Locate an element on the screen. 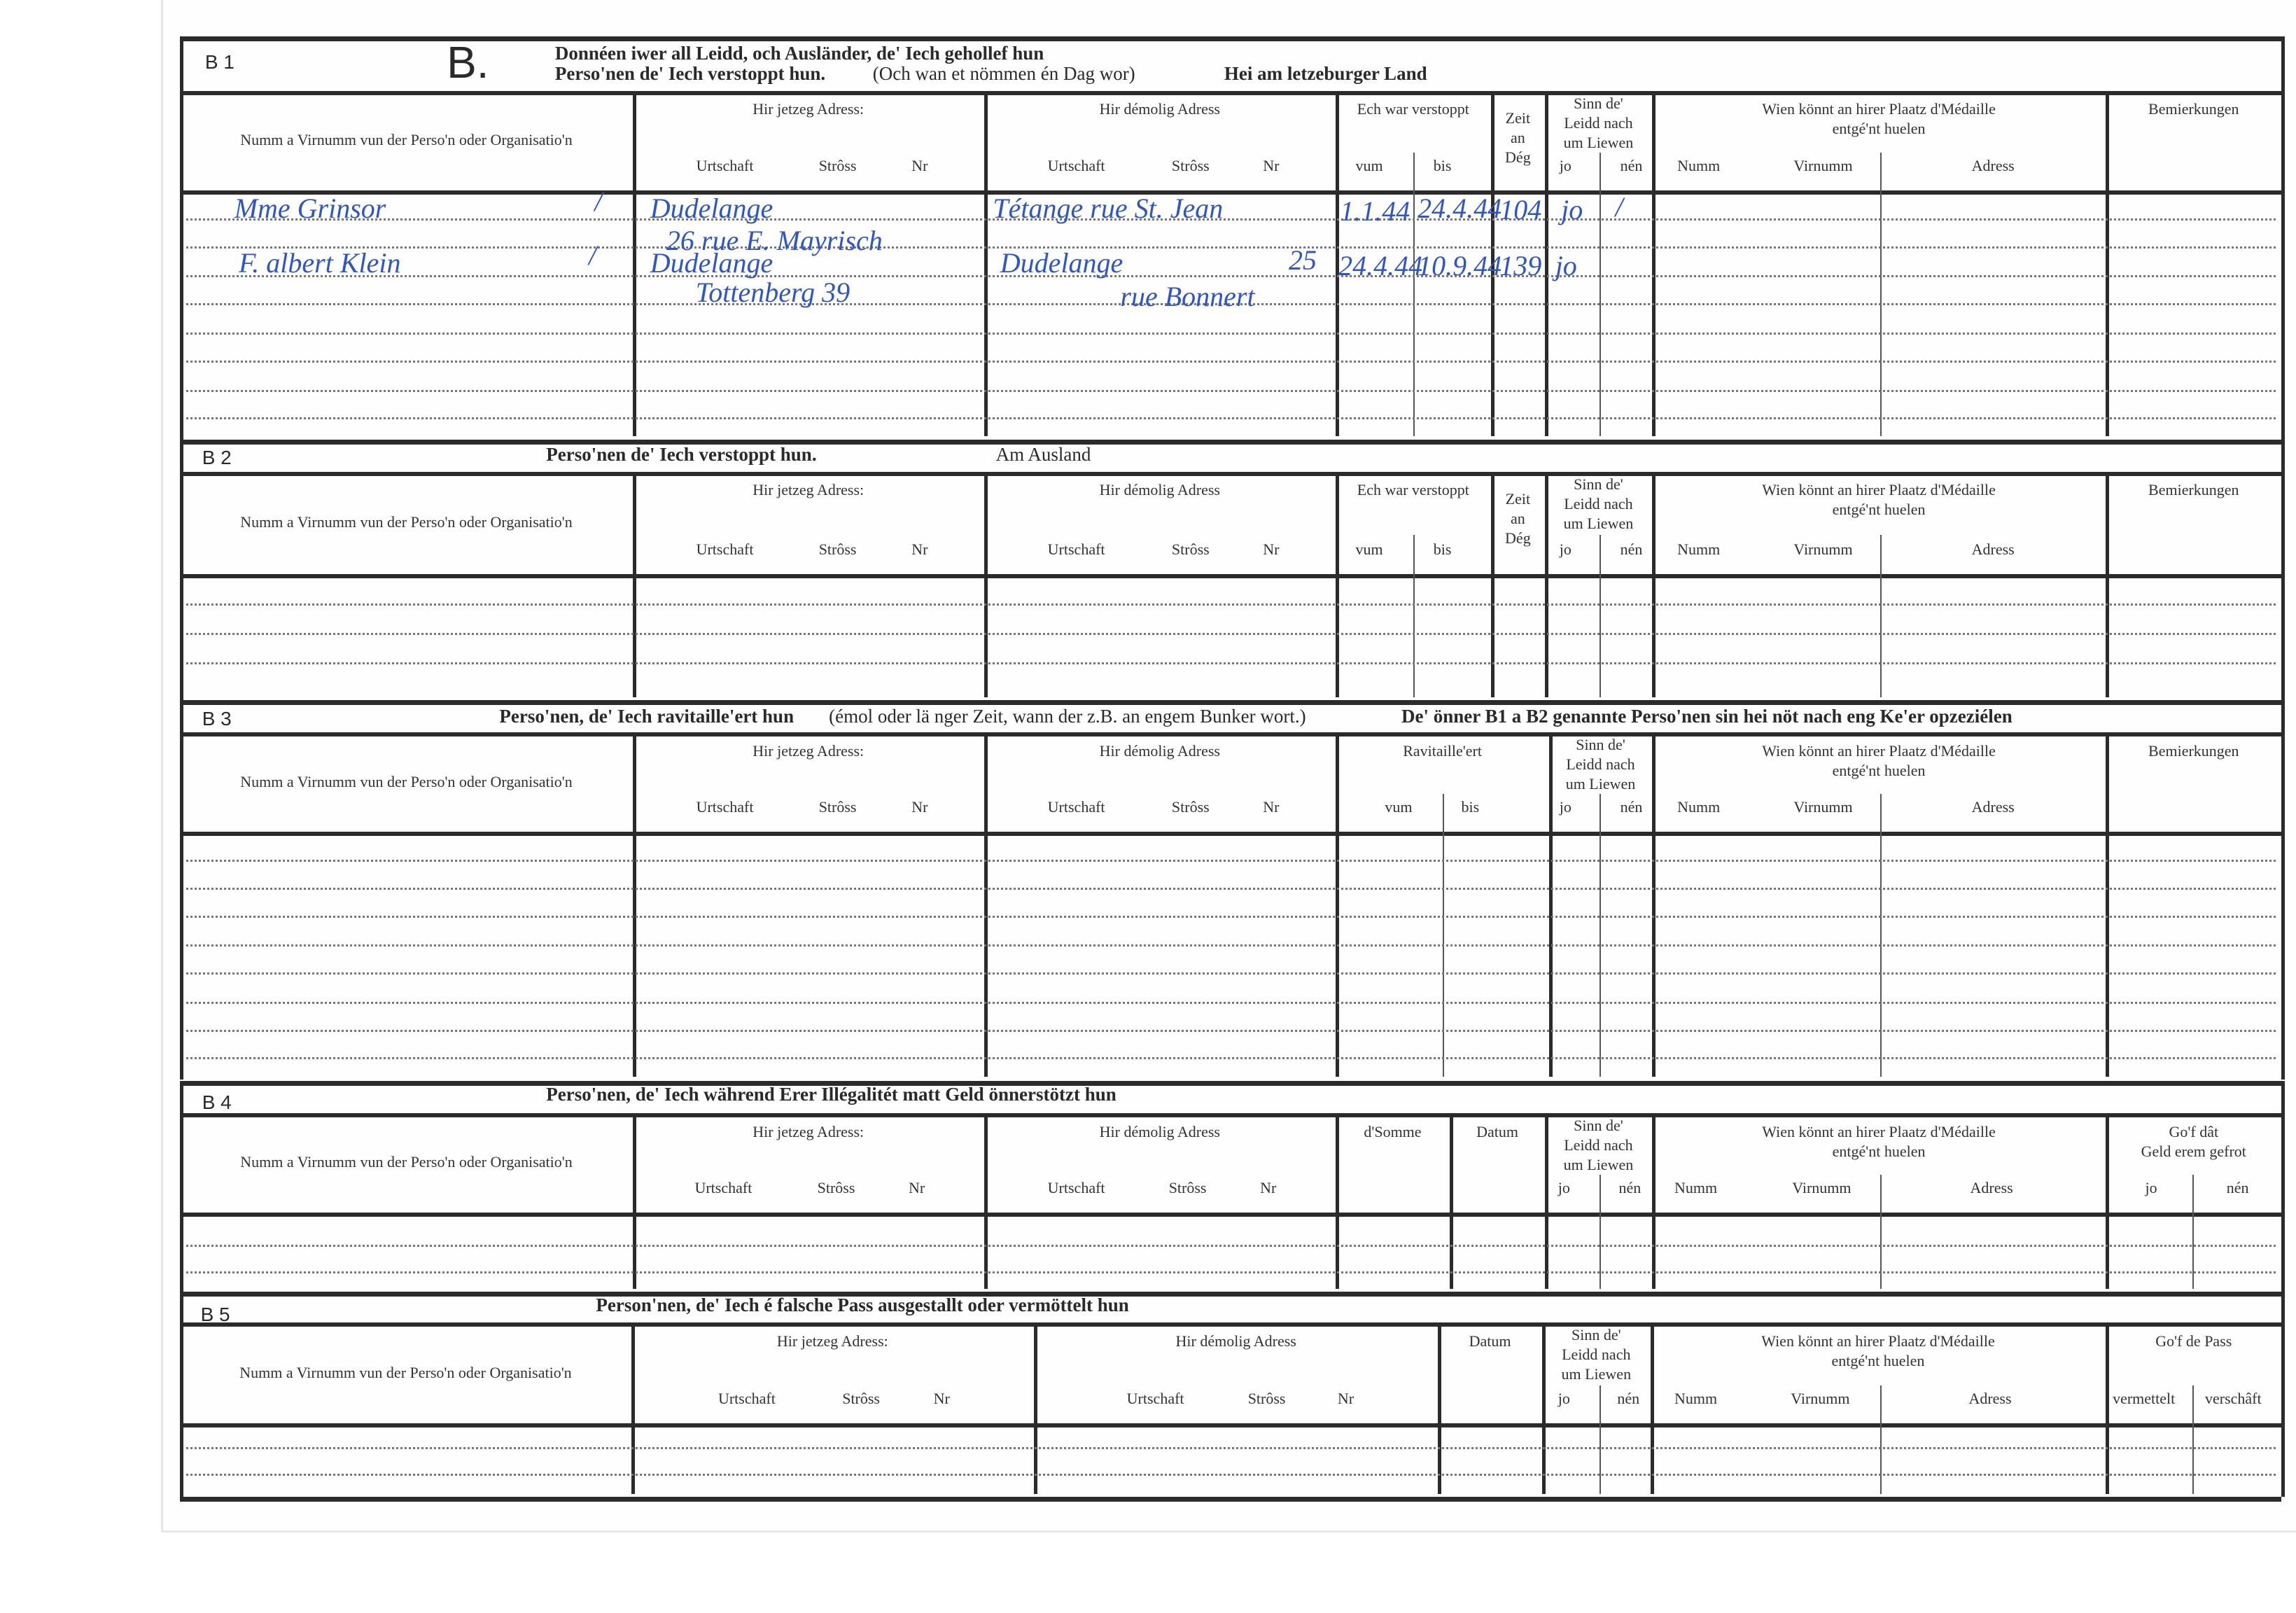 The image size is (2296, 1613). section-title: Am Ausland is located at coordinates (1043, 454).